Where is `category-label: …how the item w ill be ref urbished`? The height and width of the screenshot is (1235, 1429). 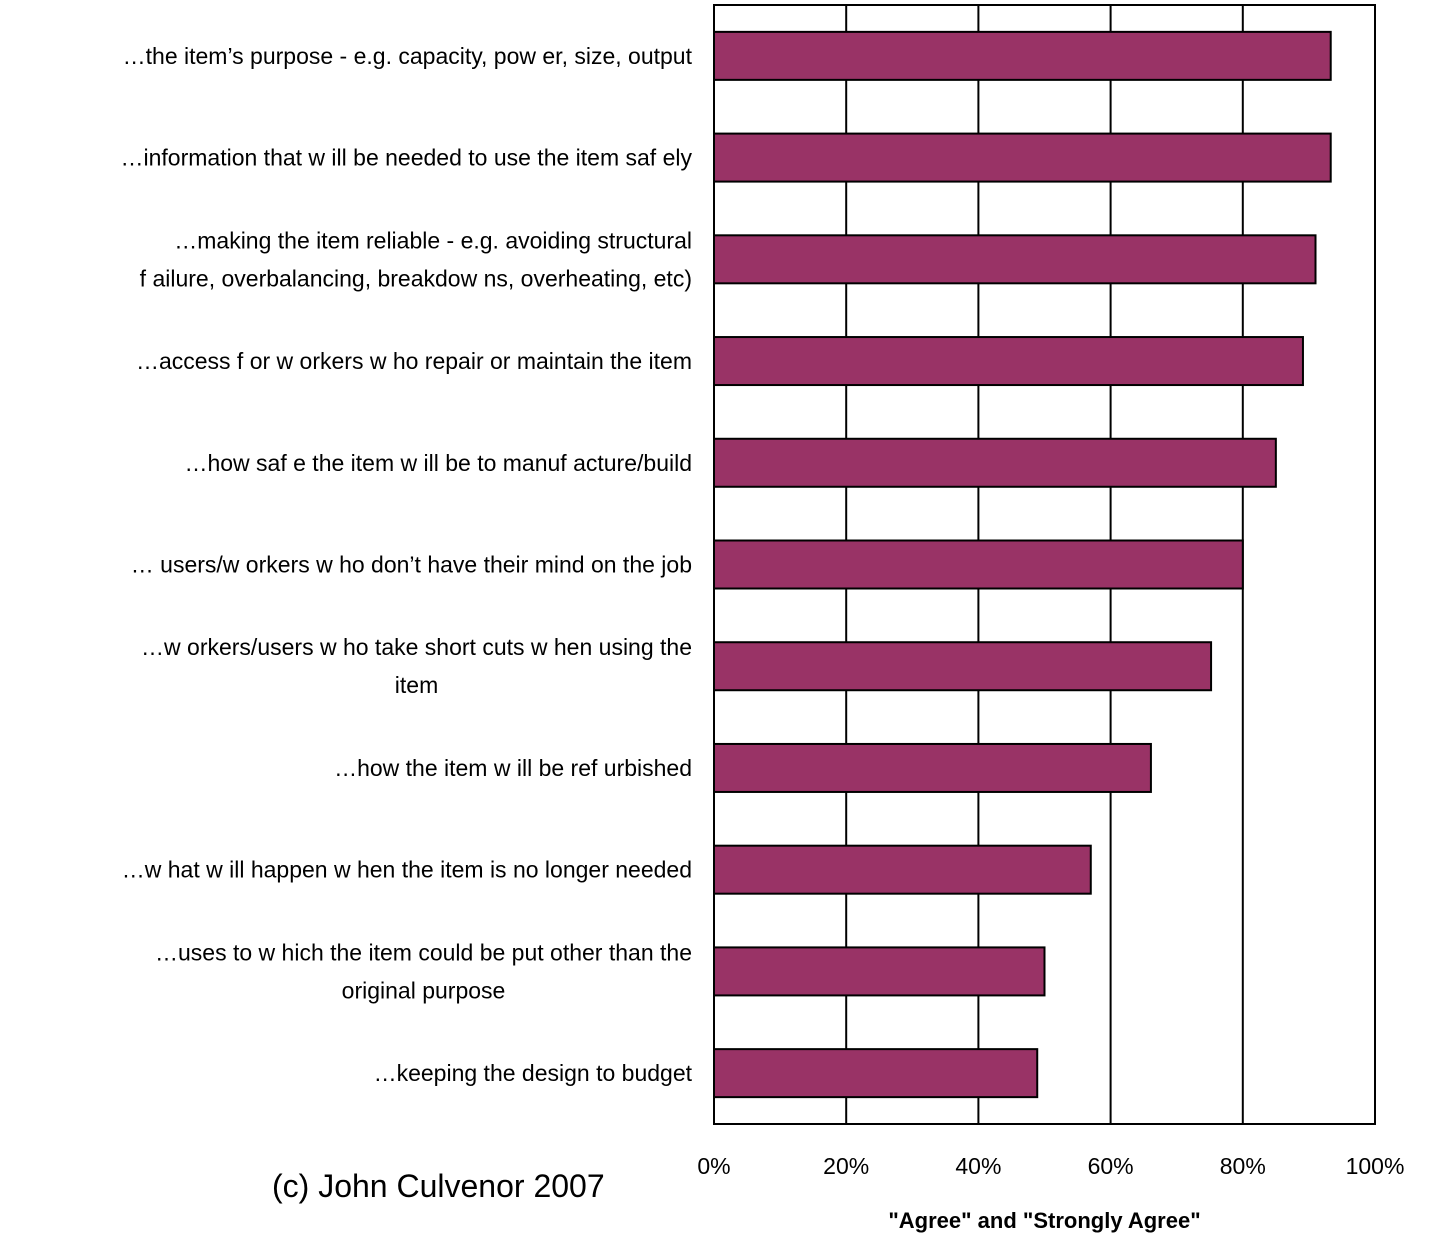 category-label: …how the item w ill be ref urbished is located at coordinates (513, 768).